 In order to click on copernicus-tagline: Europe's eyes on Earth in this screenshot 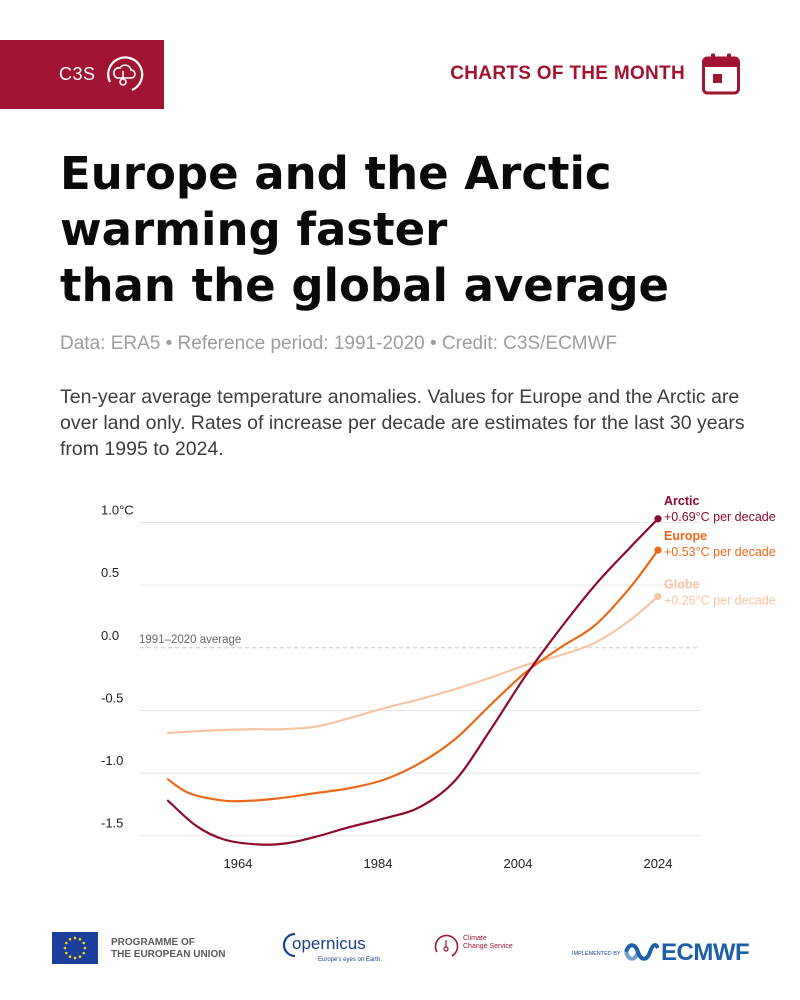, I will do `click(349, 960)`.